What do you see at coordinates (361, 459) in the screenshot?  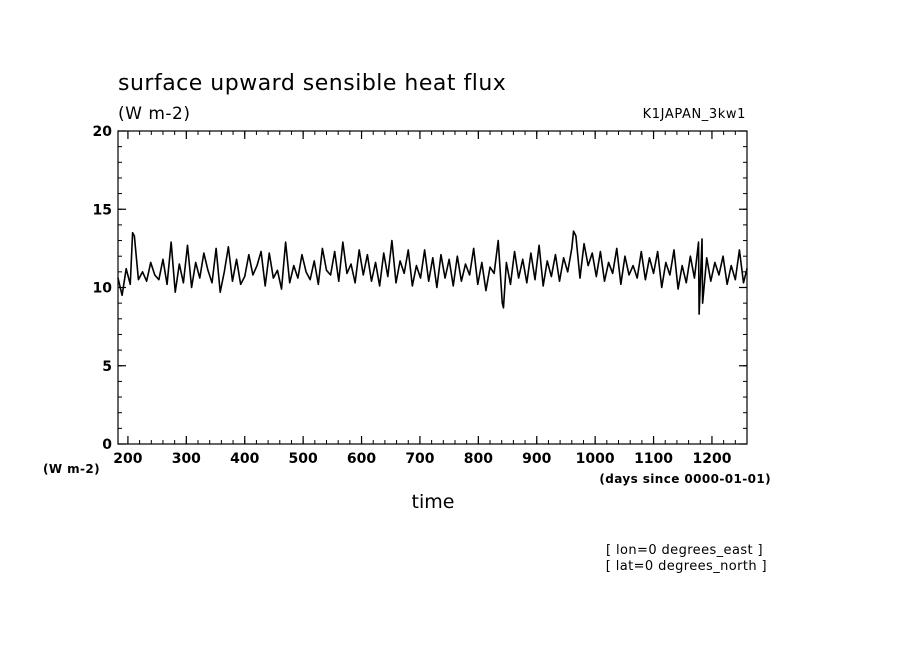 I see `x-tick-label: 600` at bounding box center [361, 459].